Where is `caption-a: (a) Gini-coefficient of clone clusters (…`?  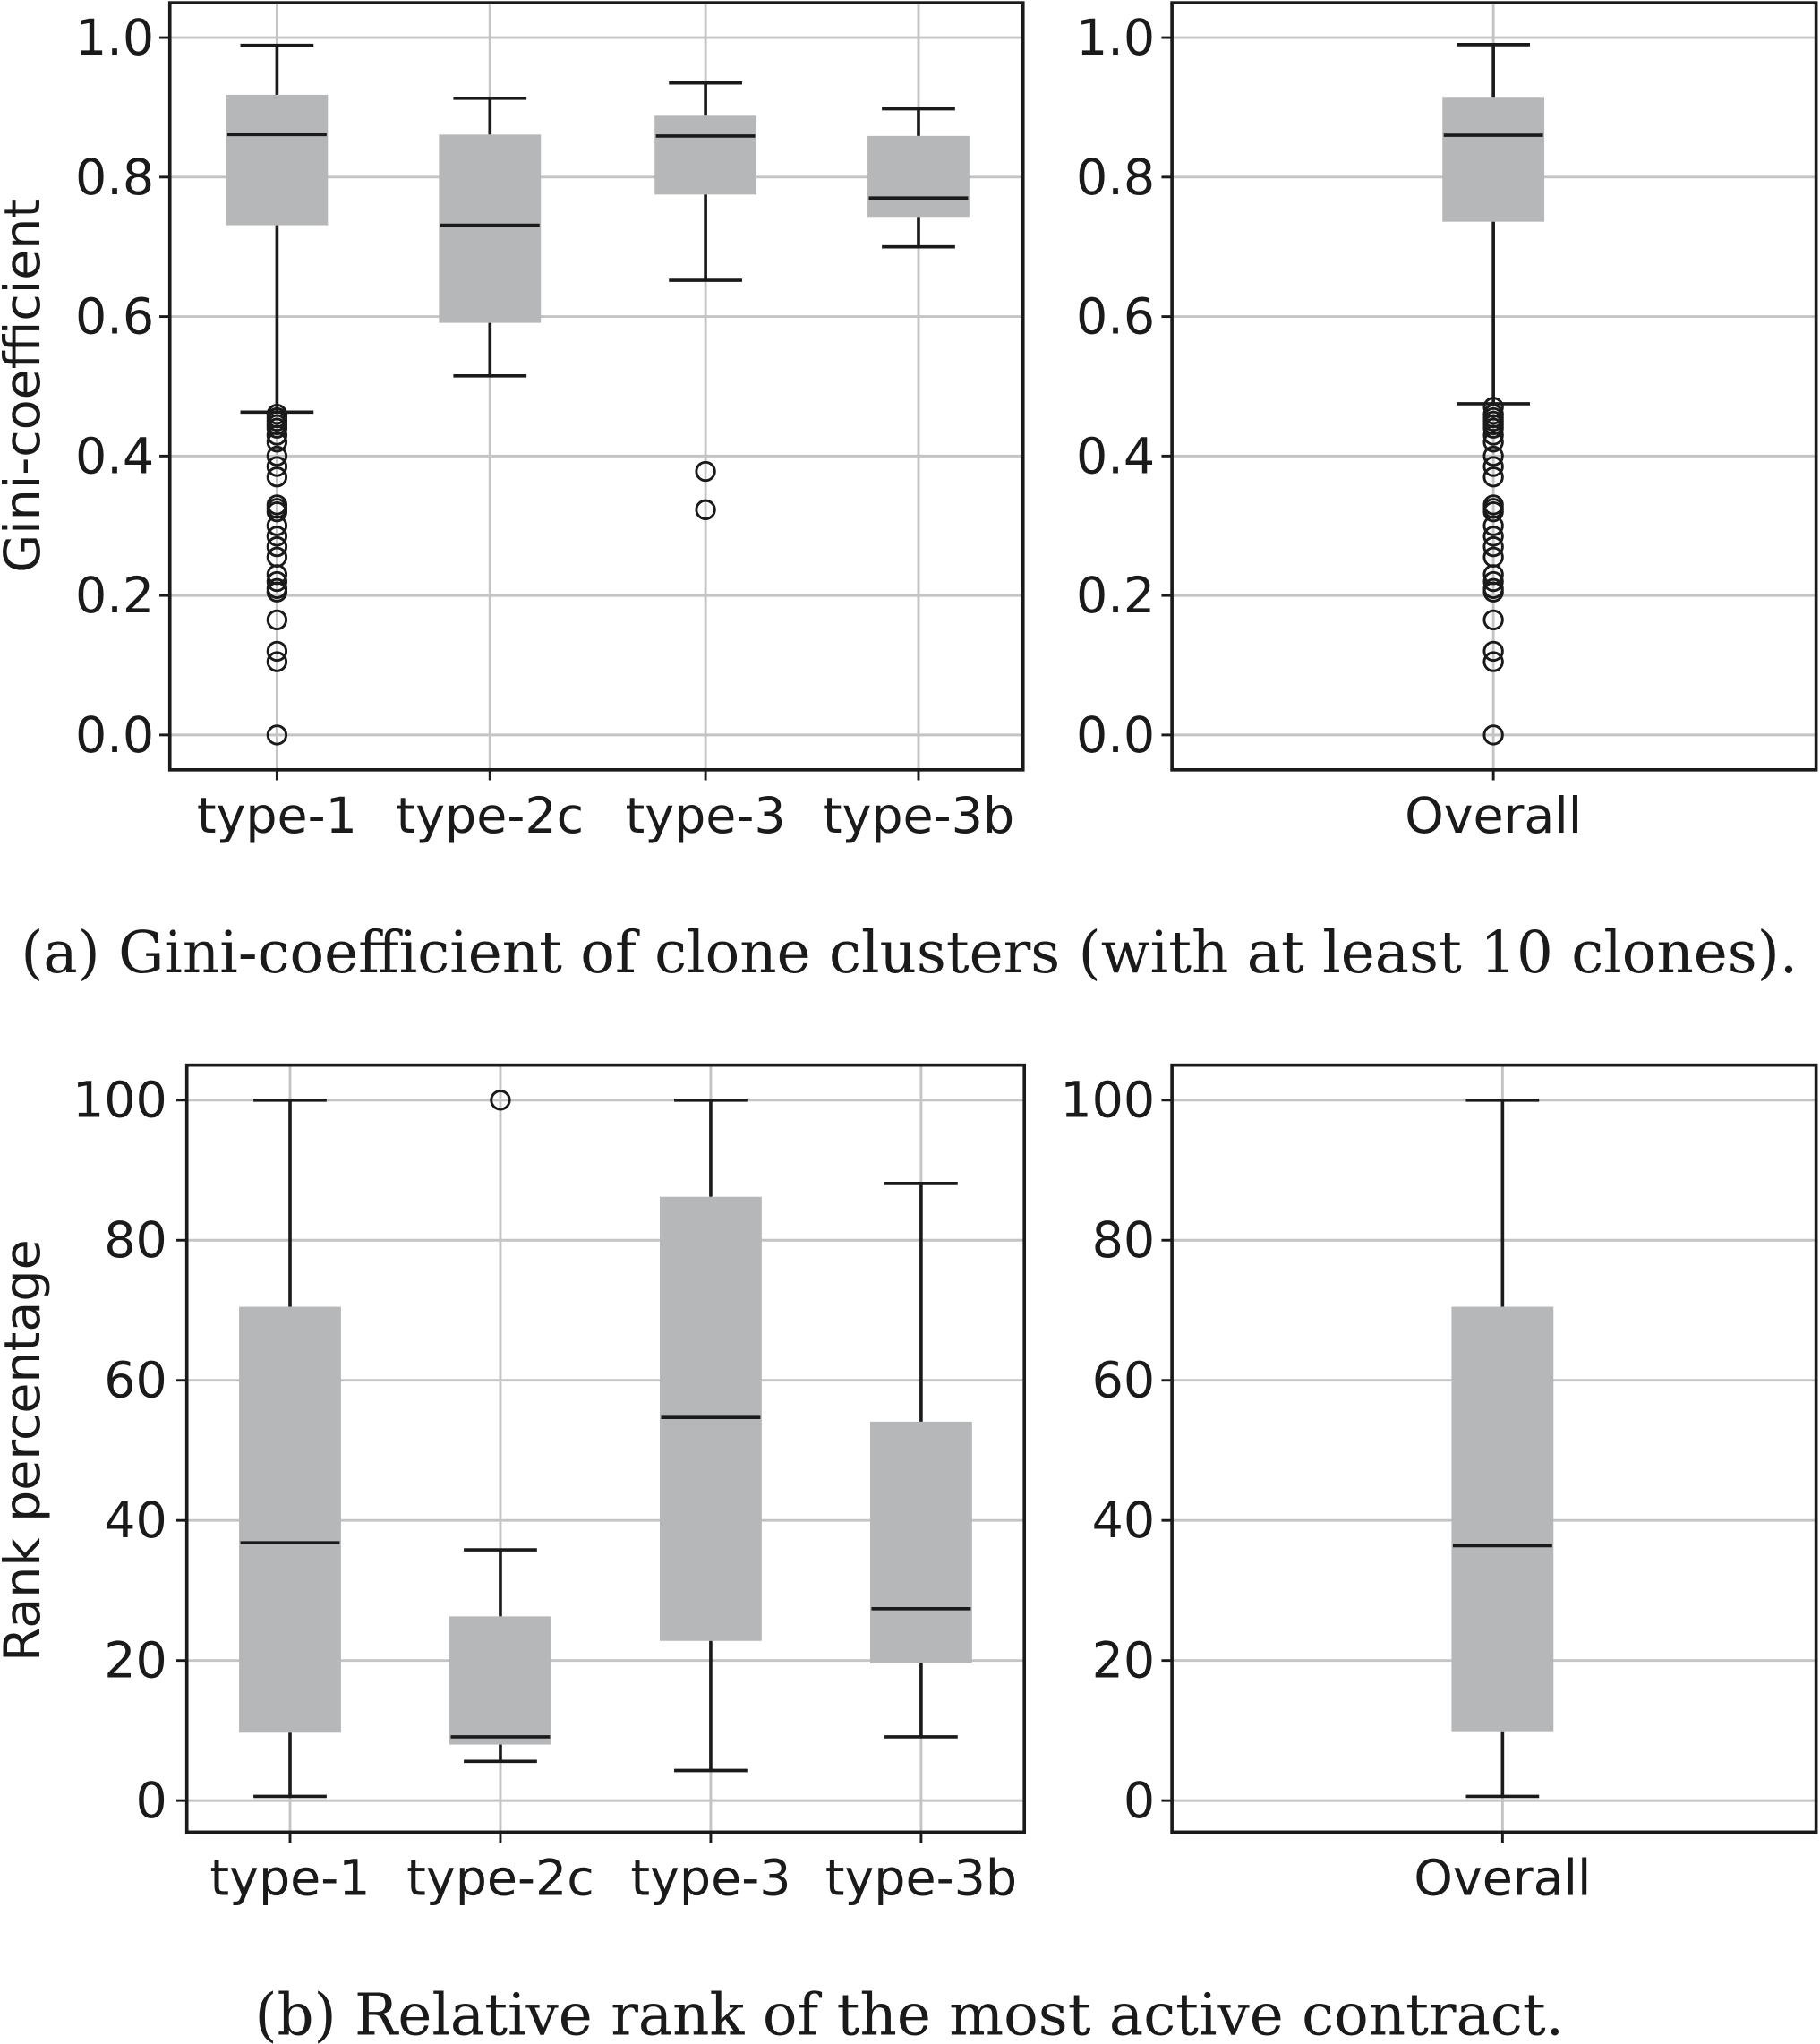
caption-a: (a) Gini-coefficient of clone clusters (… is located at coordinates (910, 953).